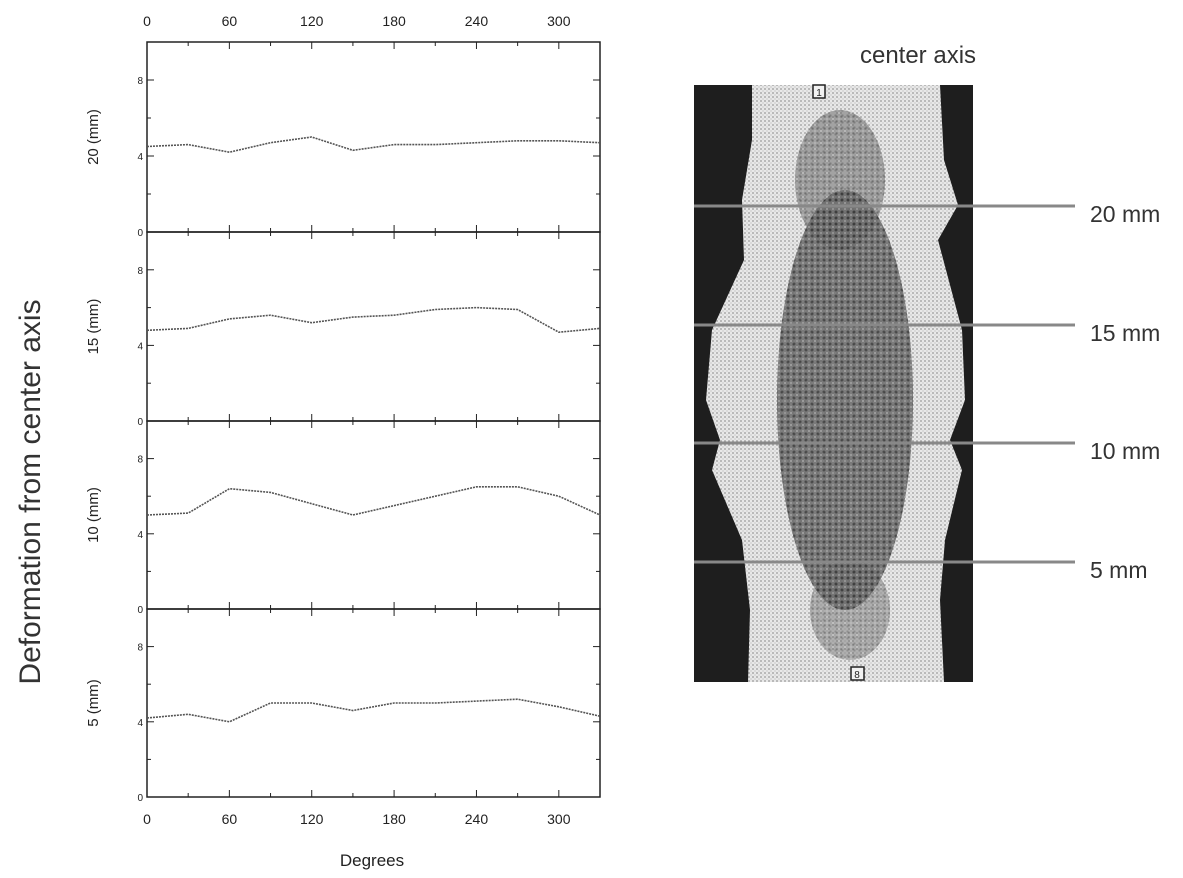  I want to click on y-tick-label-0: 4, so click(140, 157).